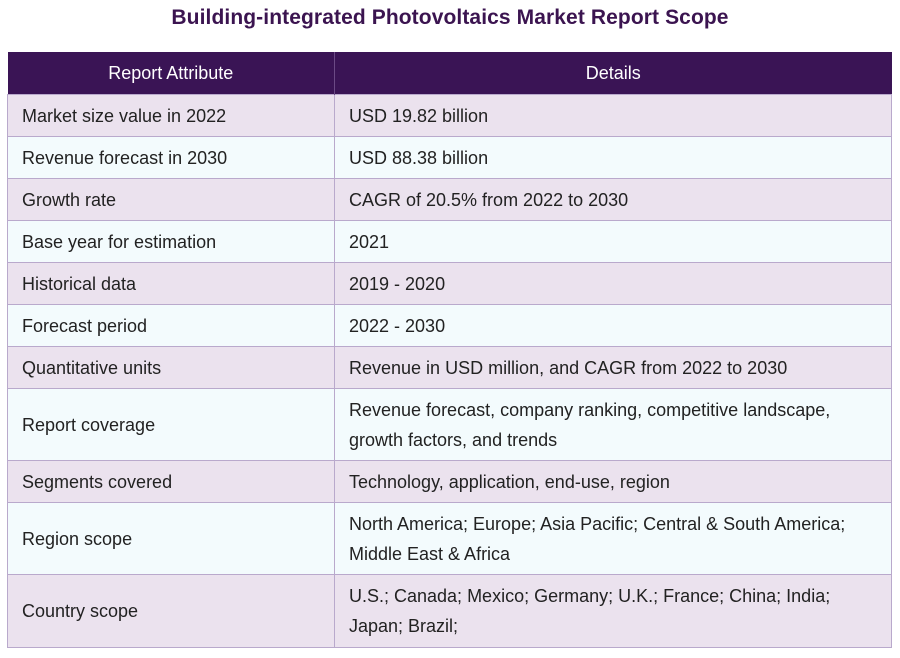  What do you see at coordinates (171, 73) in the screenshot?
I see `header-report-attribute: Report Attribute` at bounding box center [171, 73].